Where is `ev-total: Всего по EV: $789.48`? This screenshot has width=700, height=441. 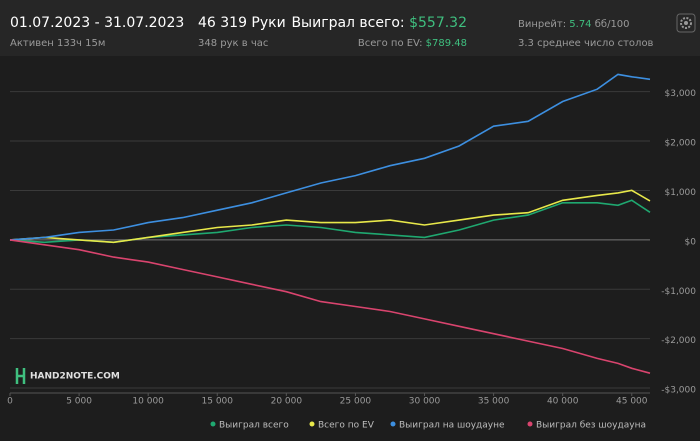 ev-total: Всего по EV: $789.48 is located at coordinates (412, 43).